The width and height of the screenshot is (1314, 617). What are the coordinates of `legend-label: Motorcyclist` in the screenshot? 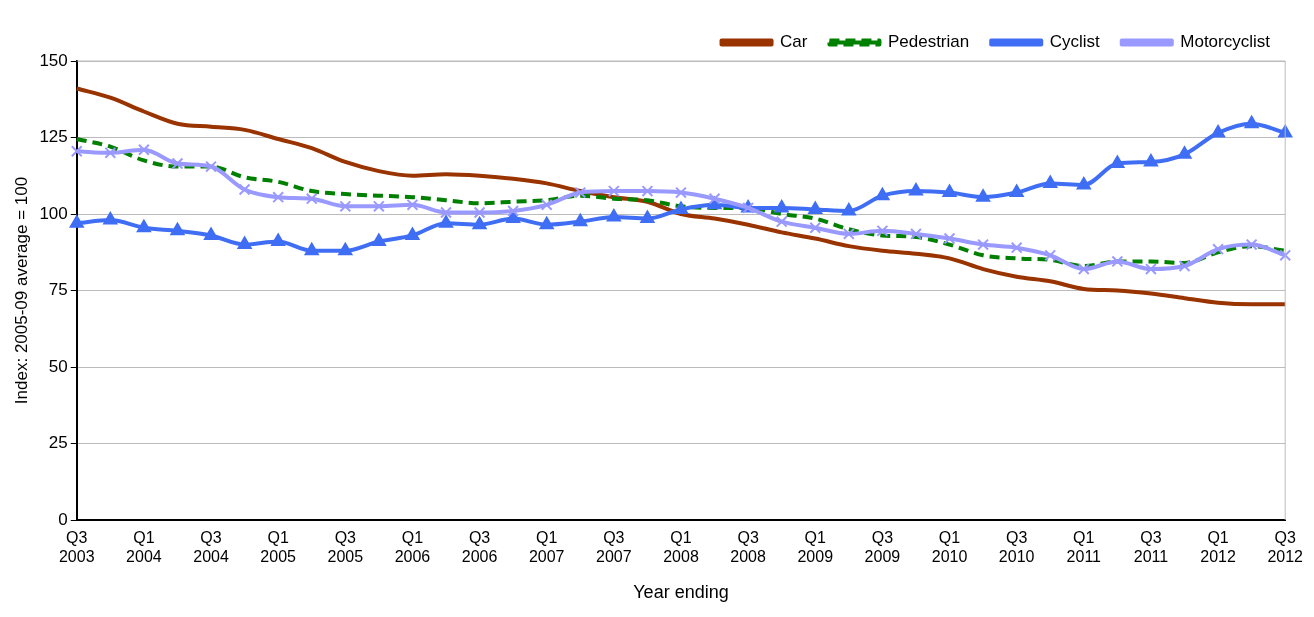 It's located at (1225, 42).